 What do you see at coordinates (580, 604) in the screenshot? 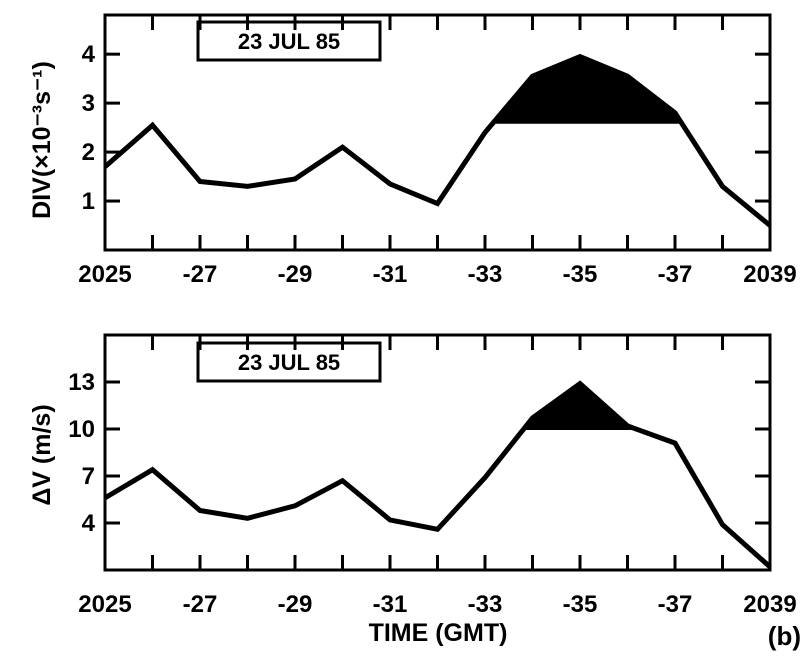
I see `dv-xtick-label: -35` at bounding box center [580, 604].